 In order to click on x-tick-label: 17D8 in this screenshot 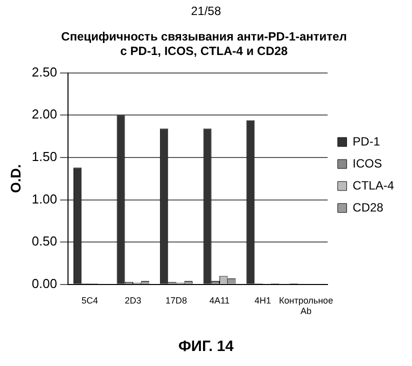, I will do `click(176, 300)`.